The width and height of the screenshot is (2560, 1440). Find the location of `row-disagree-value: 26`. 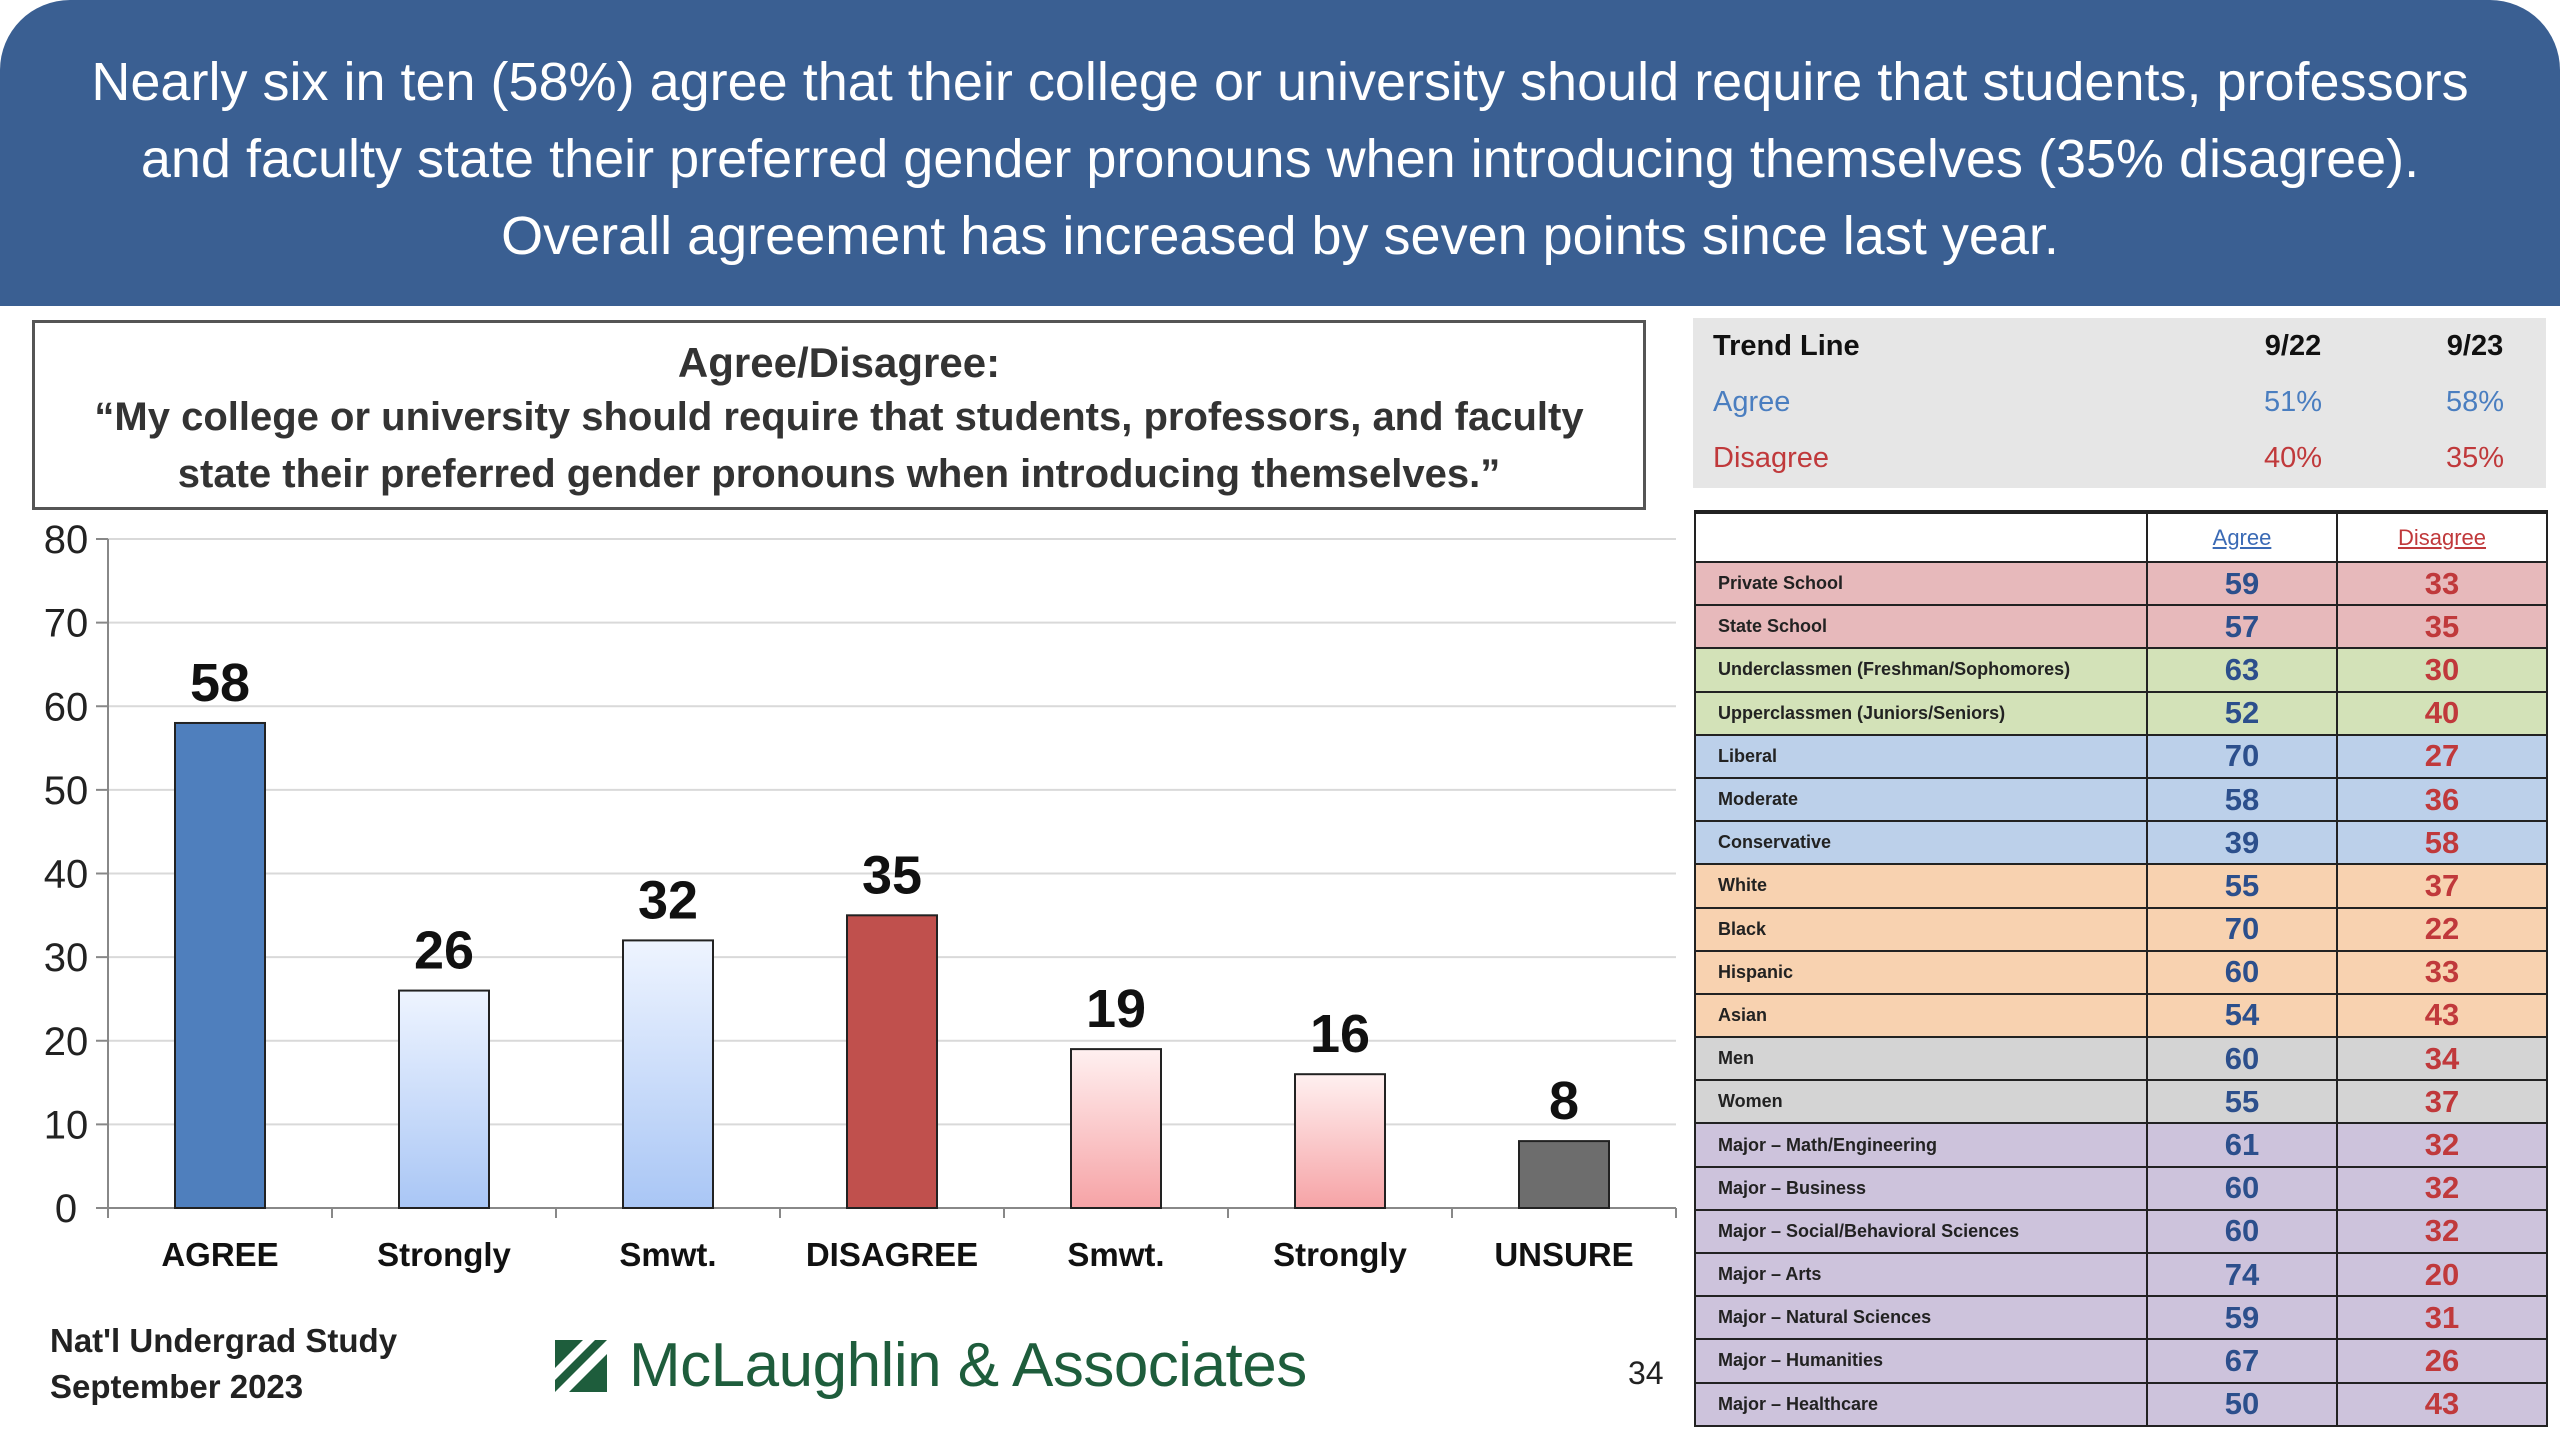

row-disagree-value: 26 is located at coordinates (2442, 1361).